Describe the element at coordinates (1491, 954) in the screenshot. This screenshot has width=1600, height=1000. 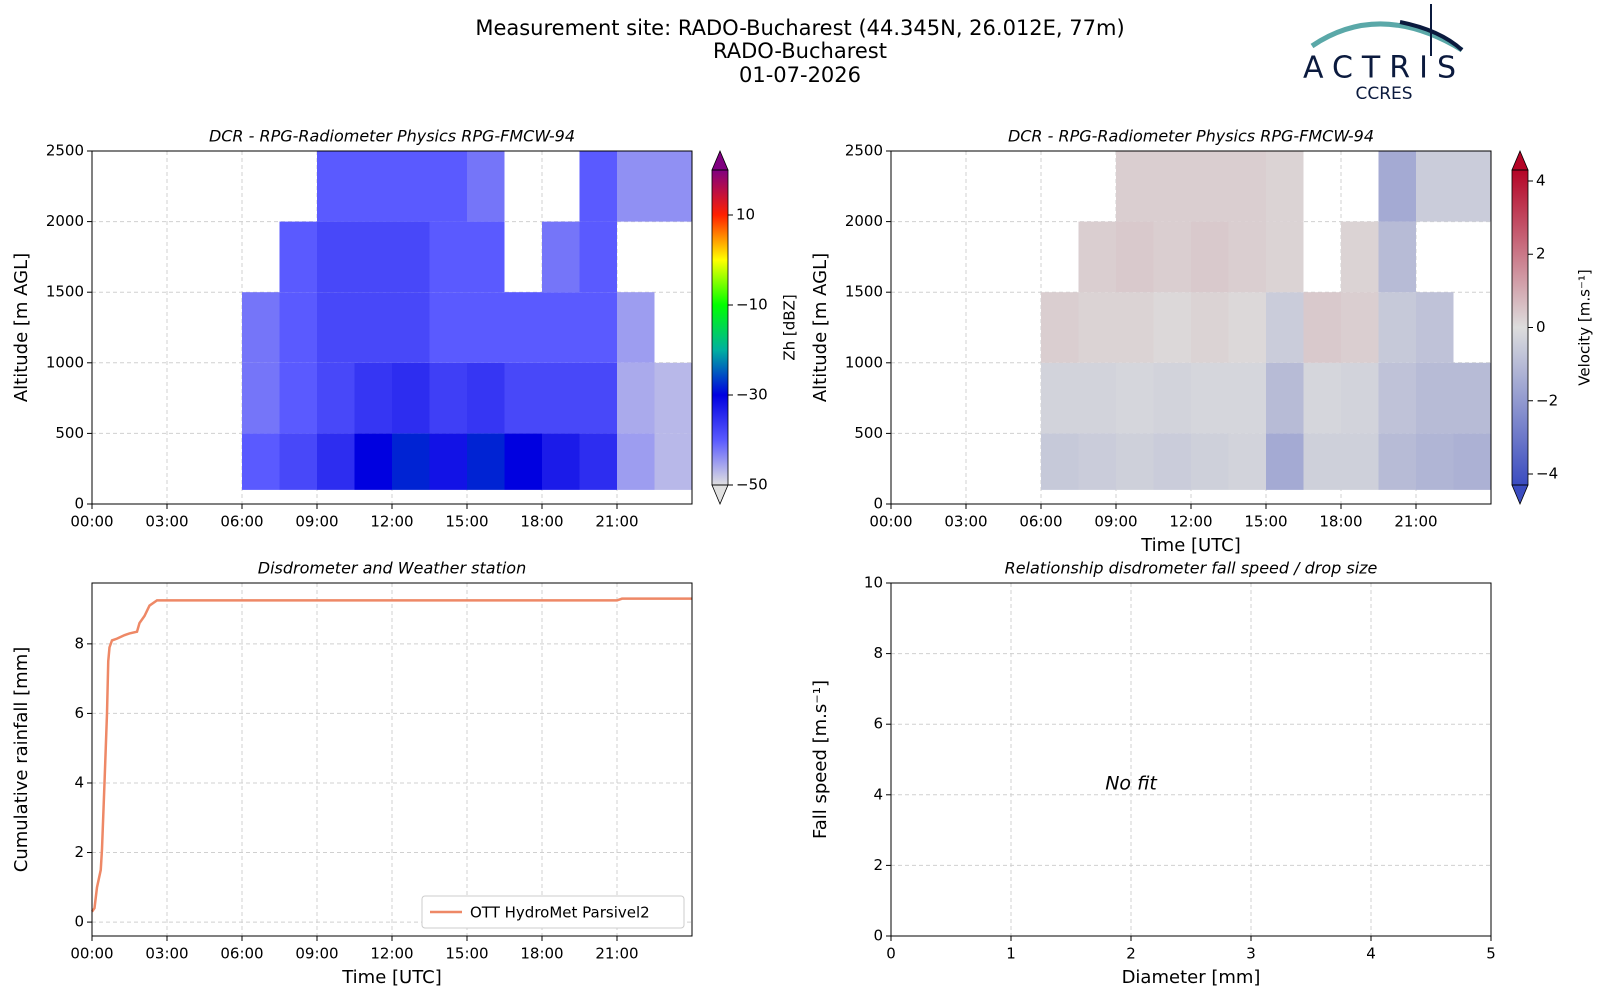
I see `x-tick-label: 5` at that location.